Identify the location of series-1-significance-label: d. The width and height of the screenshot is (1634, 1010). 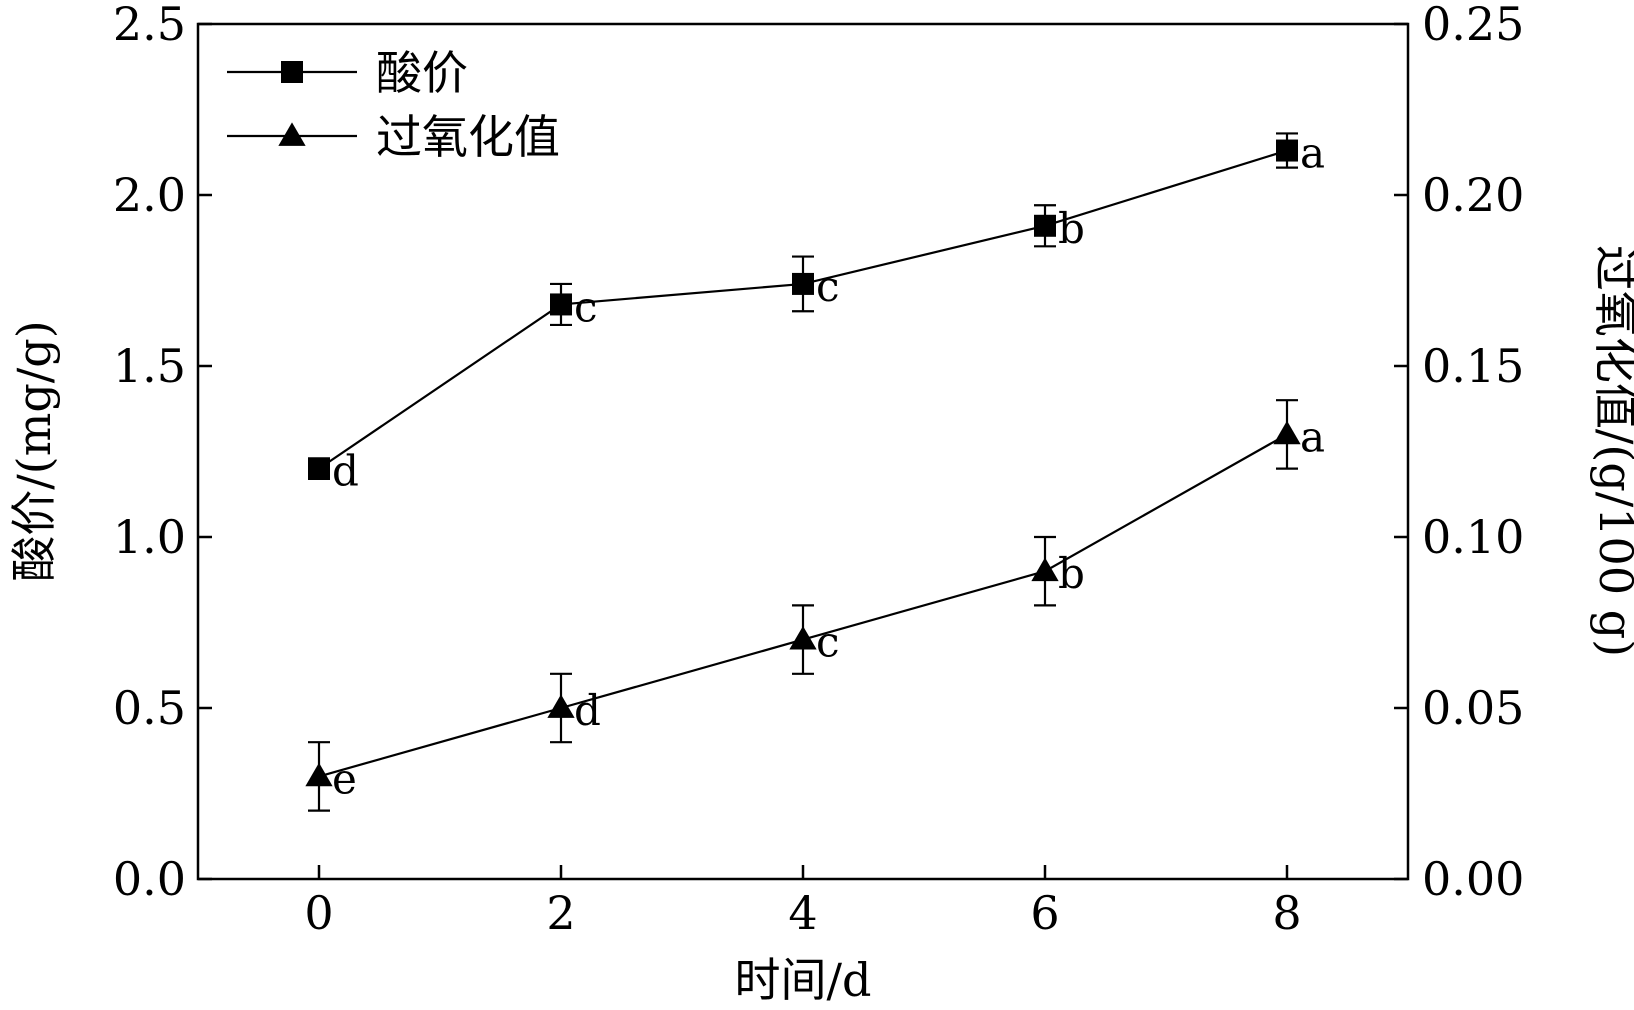
(345, 471).